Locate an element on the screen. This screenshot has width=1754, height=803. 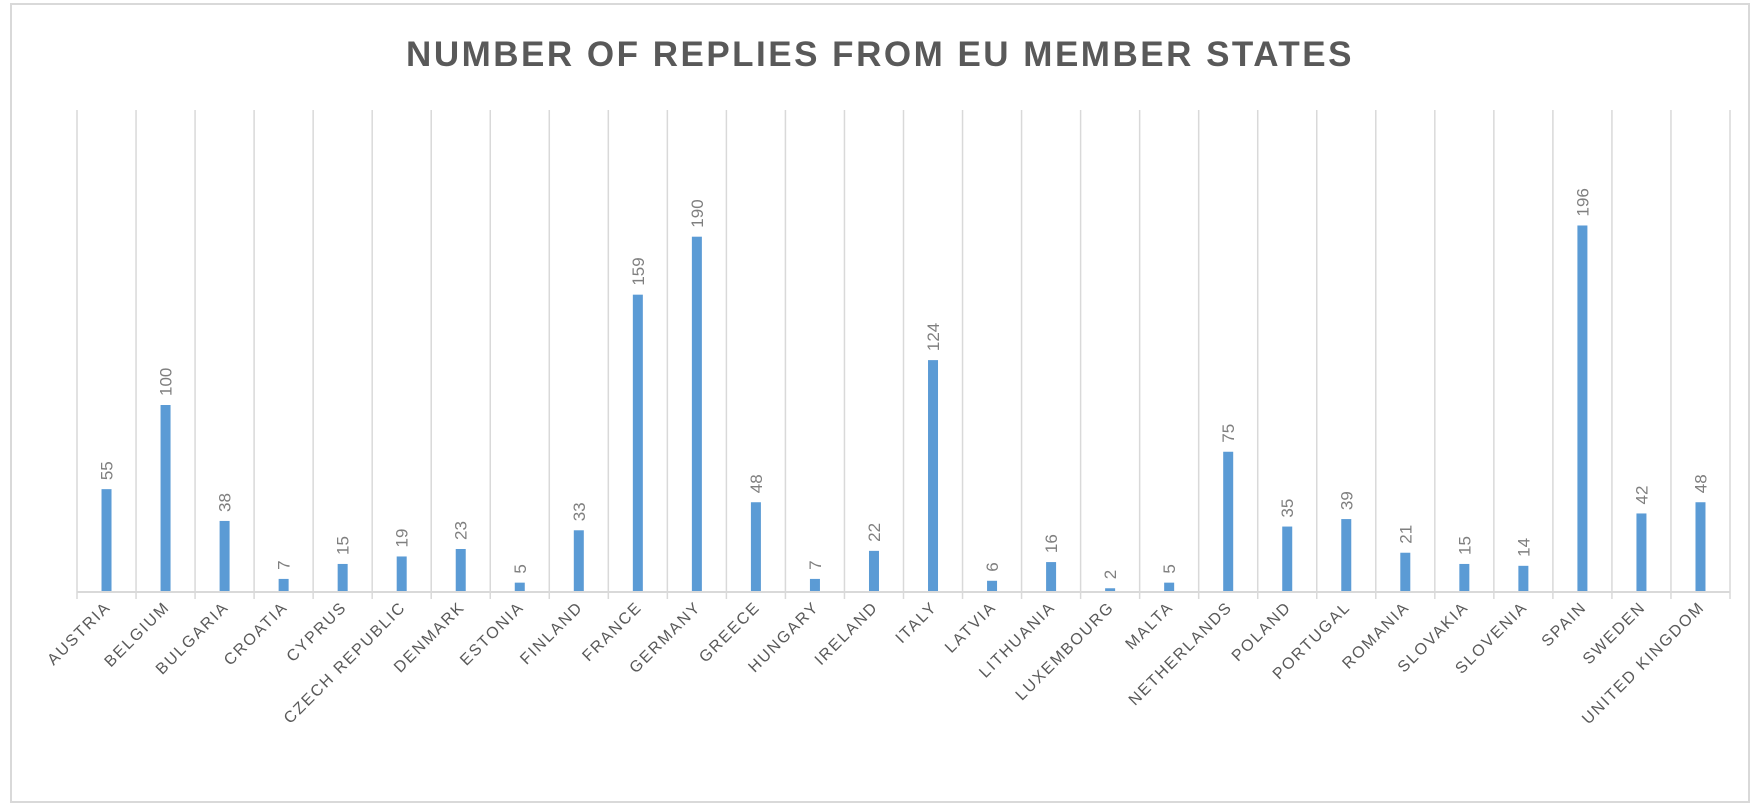
data-label: 39 is located at coordinates (1346, 500).